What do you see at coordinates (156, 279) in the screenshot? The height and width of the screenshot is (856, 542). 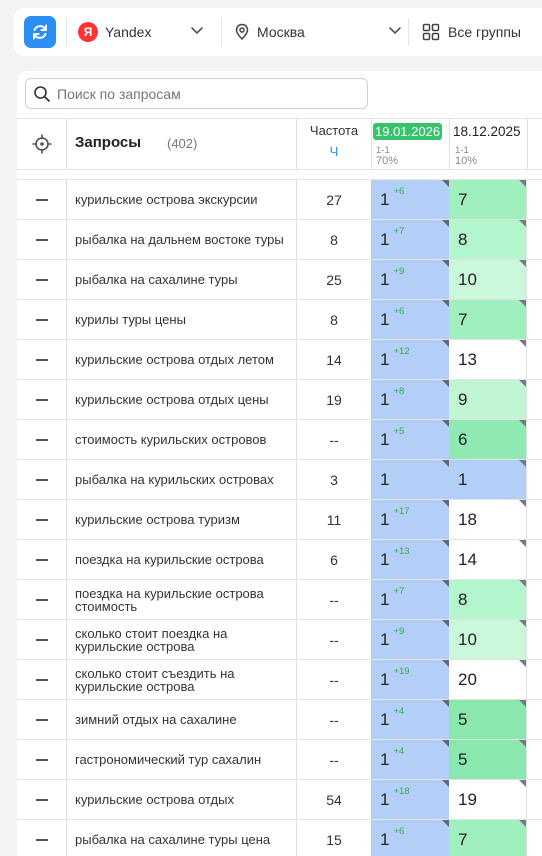 I see `query-text: рыбалка на сахалине туры` at bounding box center [156, 279].